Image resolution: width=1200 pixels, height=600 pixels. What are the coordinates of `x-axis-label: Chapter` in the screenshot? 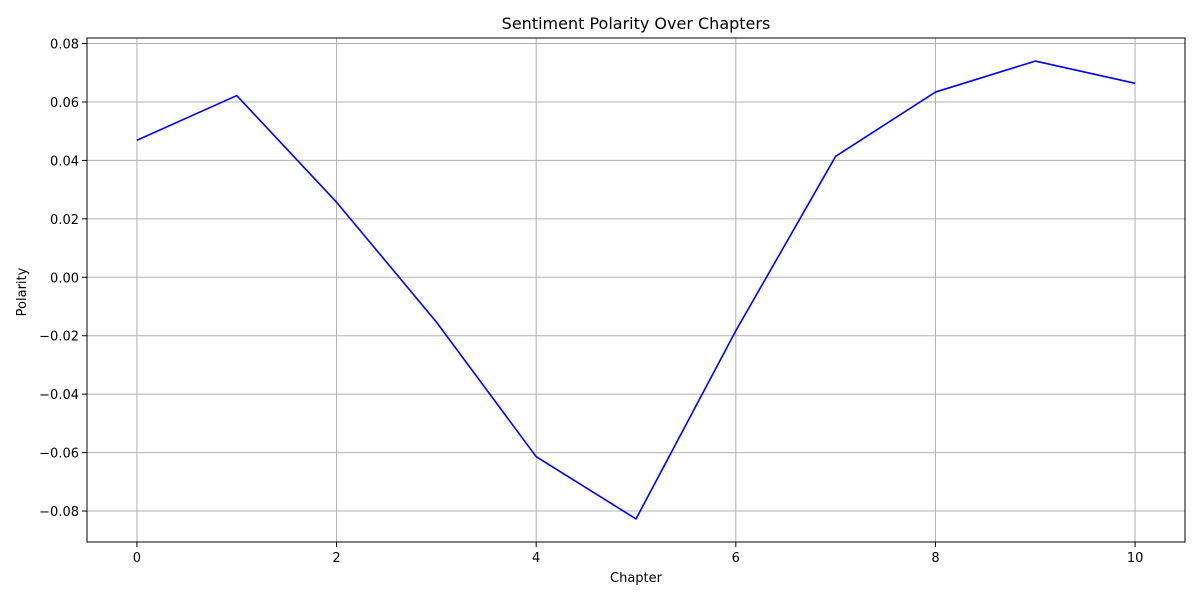 It's located at (636, 578).